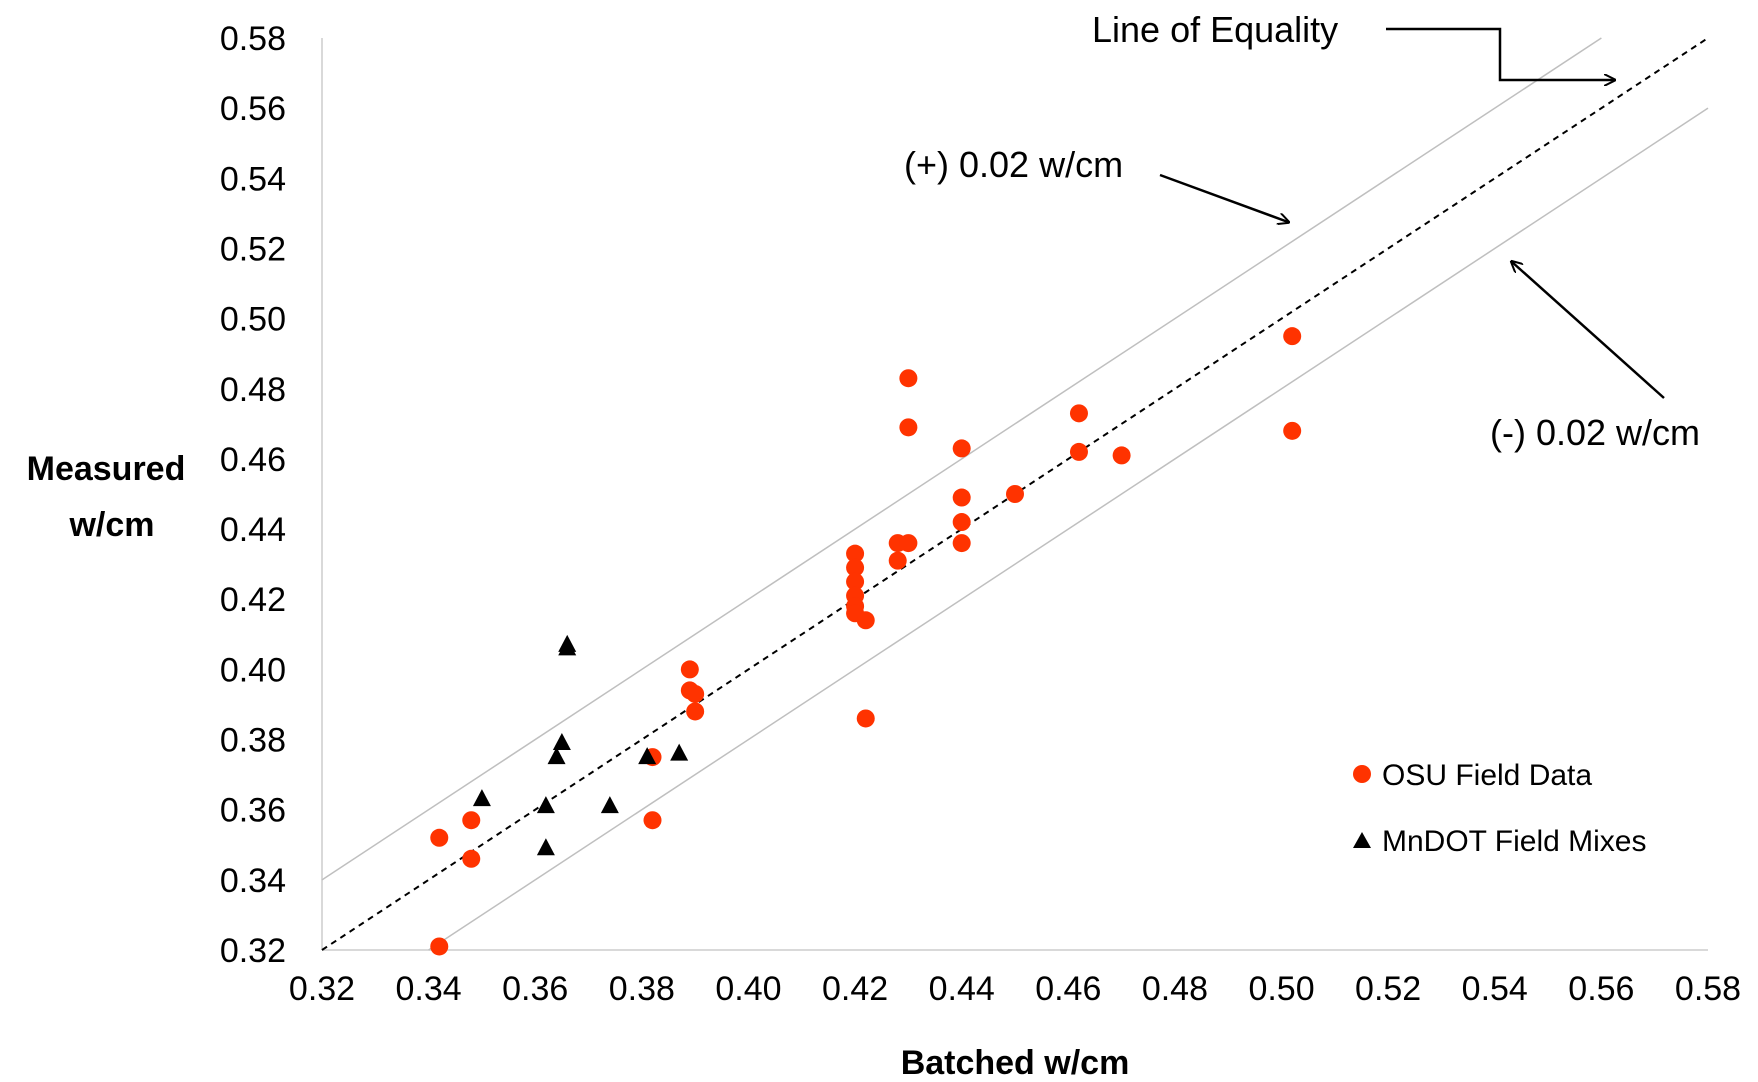 This screenshot has width=1758, height=1082. I want to click on x-tick-label: 0.40, so click(748, 989).